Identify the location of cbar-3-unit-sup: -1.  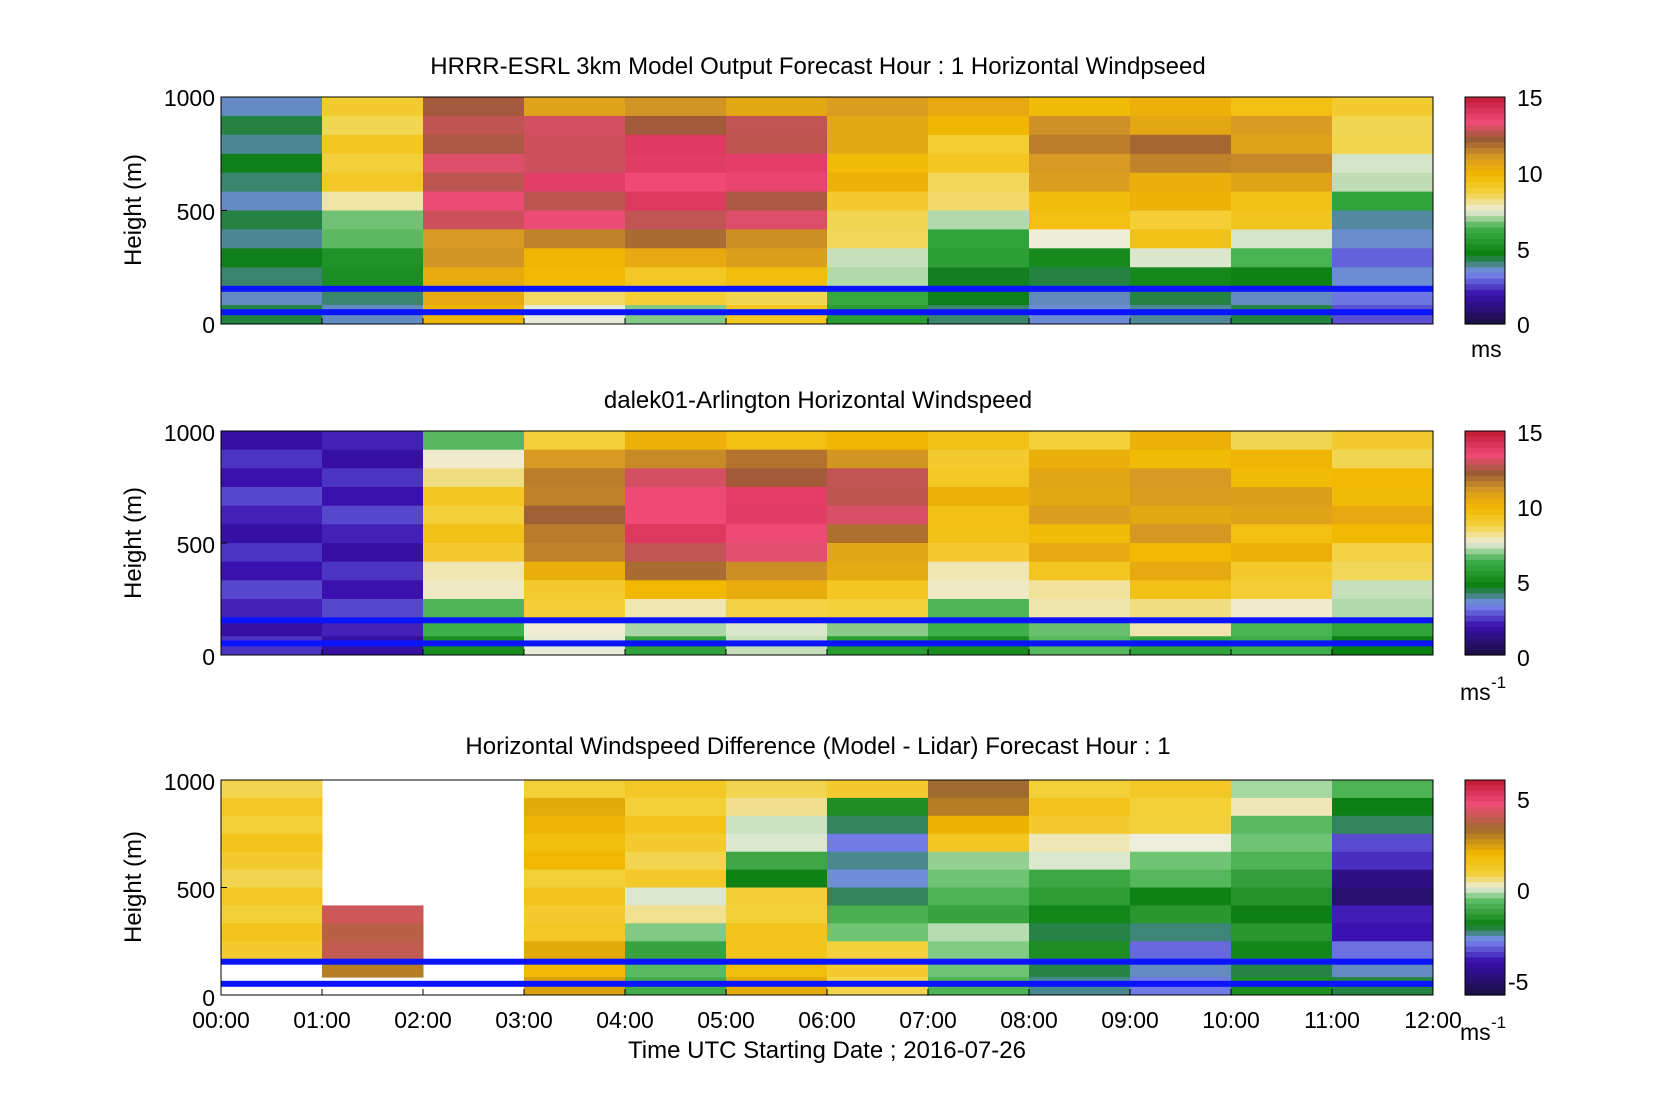
(1498, 1022).